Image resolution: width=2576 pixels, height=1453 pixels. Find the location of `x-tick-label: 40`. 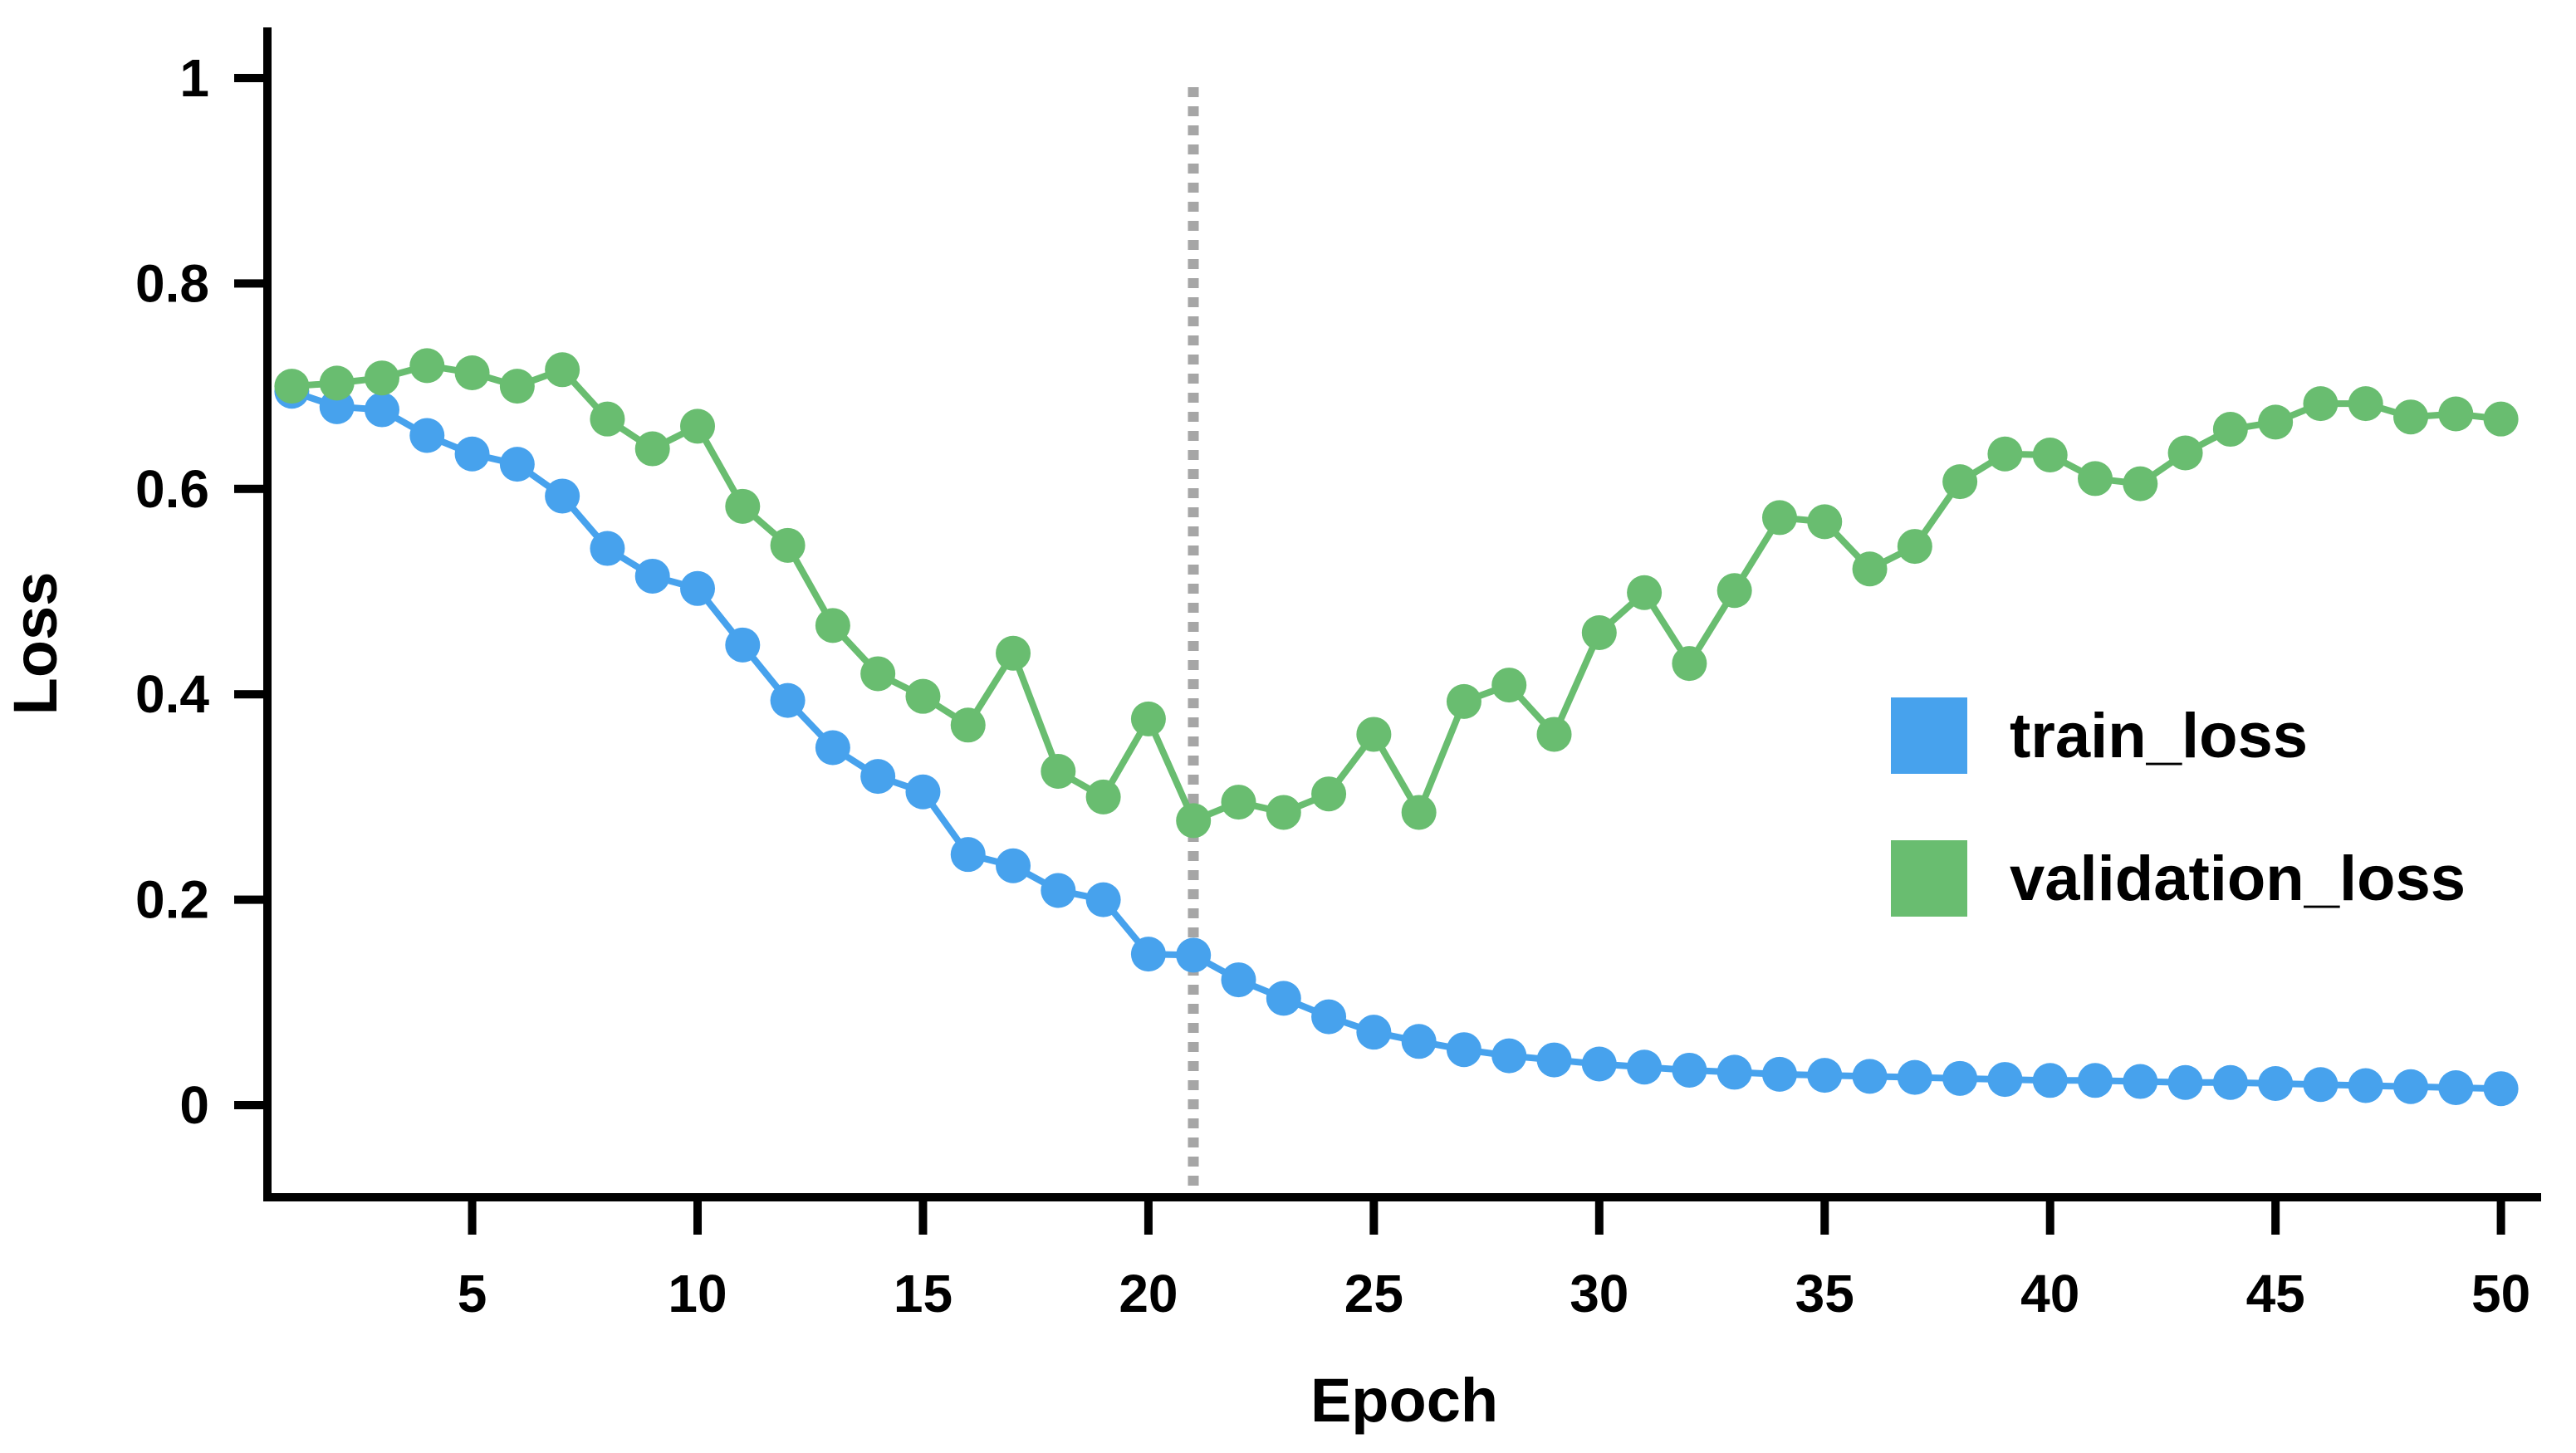

x-tick-label: 40 is located at coordinates (2049, 1294).